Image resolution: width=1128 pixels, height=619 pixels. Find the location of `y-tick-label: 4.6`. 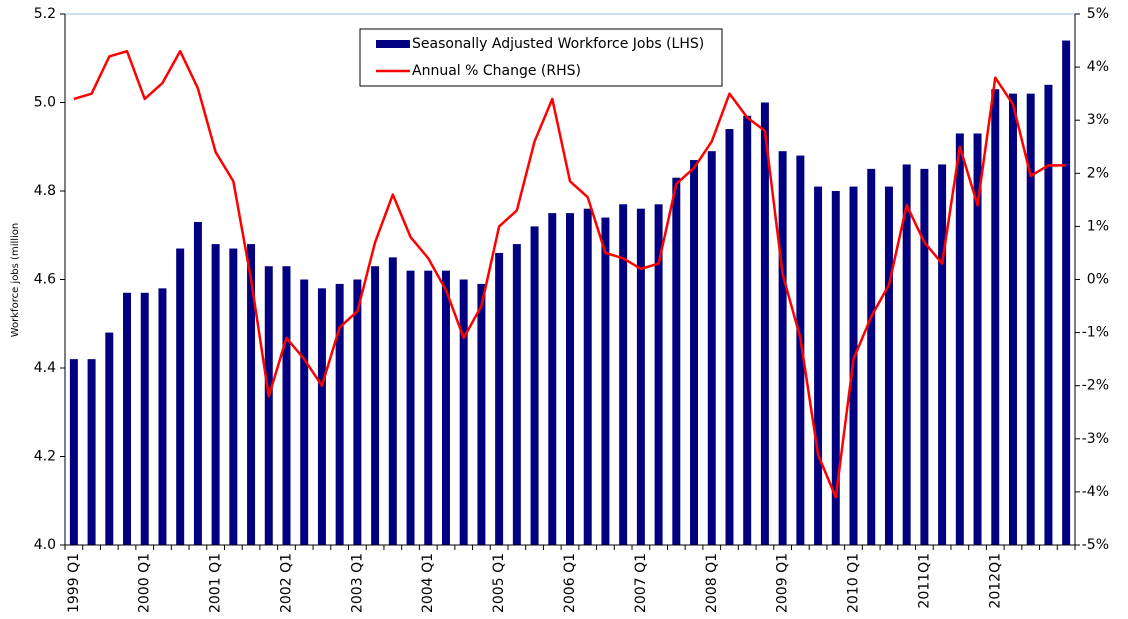

y-tick-label: 4.6 is located at coordinates (45, 280).